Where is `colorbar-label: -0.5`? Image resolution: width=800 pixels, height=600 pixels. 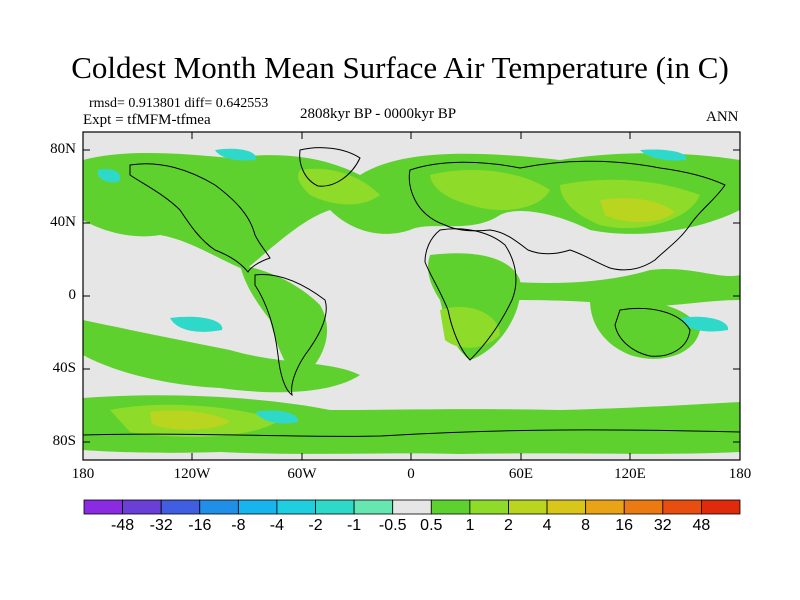
colorbar-label: -0.5 is located at coordinates (392, 525).